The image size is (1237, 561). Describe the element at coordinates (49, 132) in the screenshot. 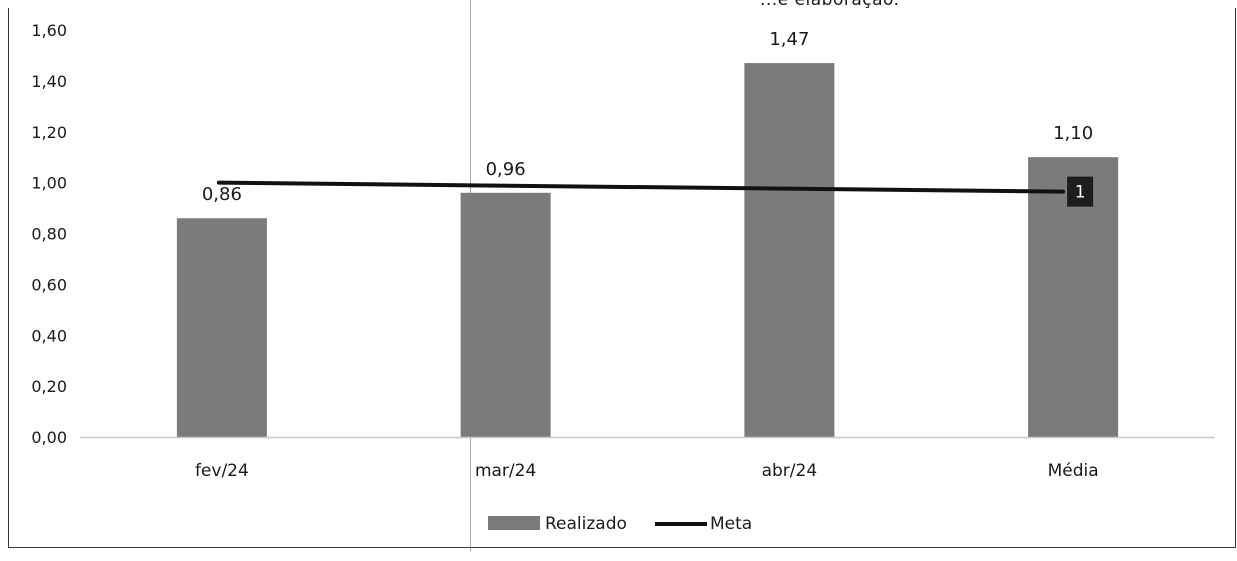

I see `y-tick-label: 1,20` at that location.